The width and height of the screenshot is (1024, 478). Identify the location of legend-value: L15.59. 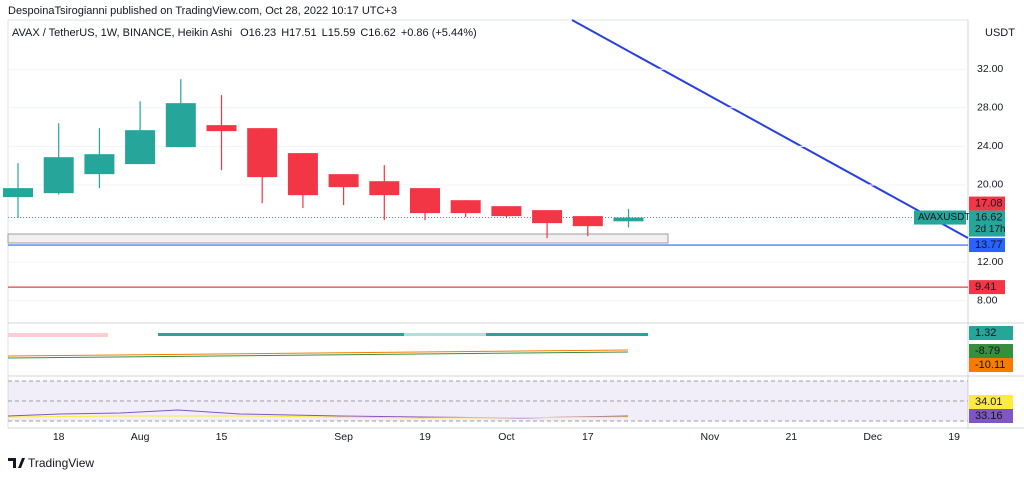
(339, 33).